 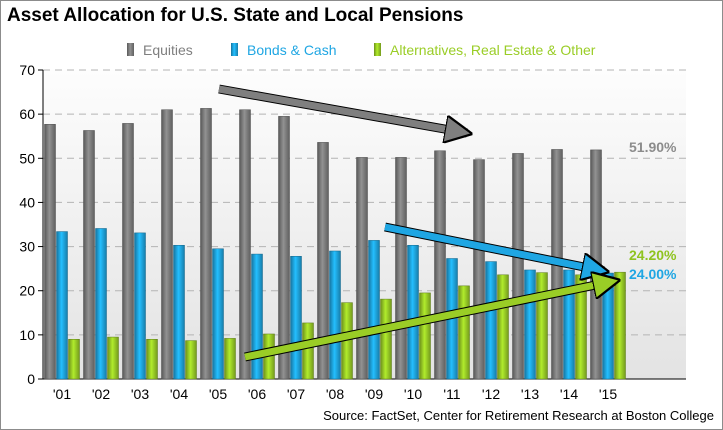 What do you see at coordinates (292, 50) in the screenshot?
I see `legend-label-1: Bonds & Cash` at bounding box center [292, 50].